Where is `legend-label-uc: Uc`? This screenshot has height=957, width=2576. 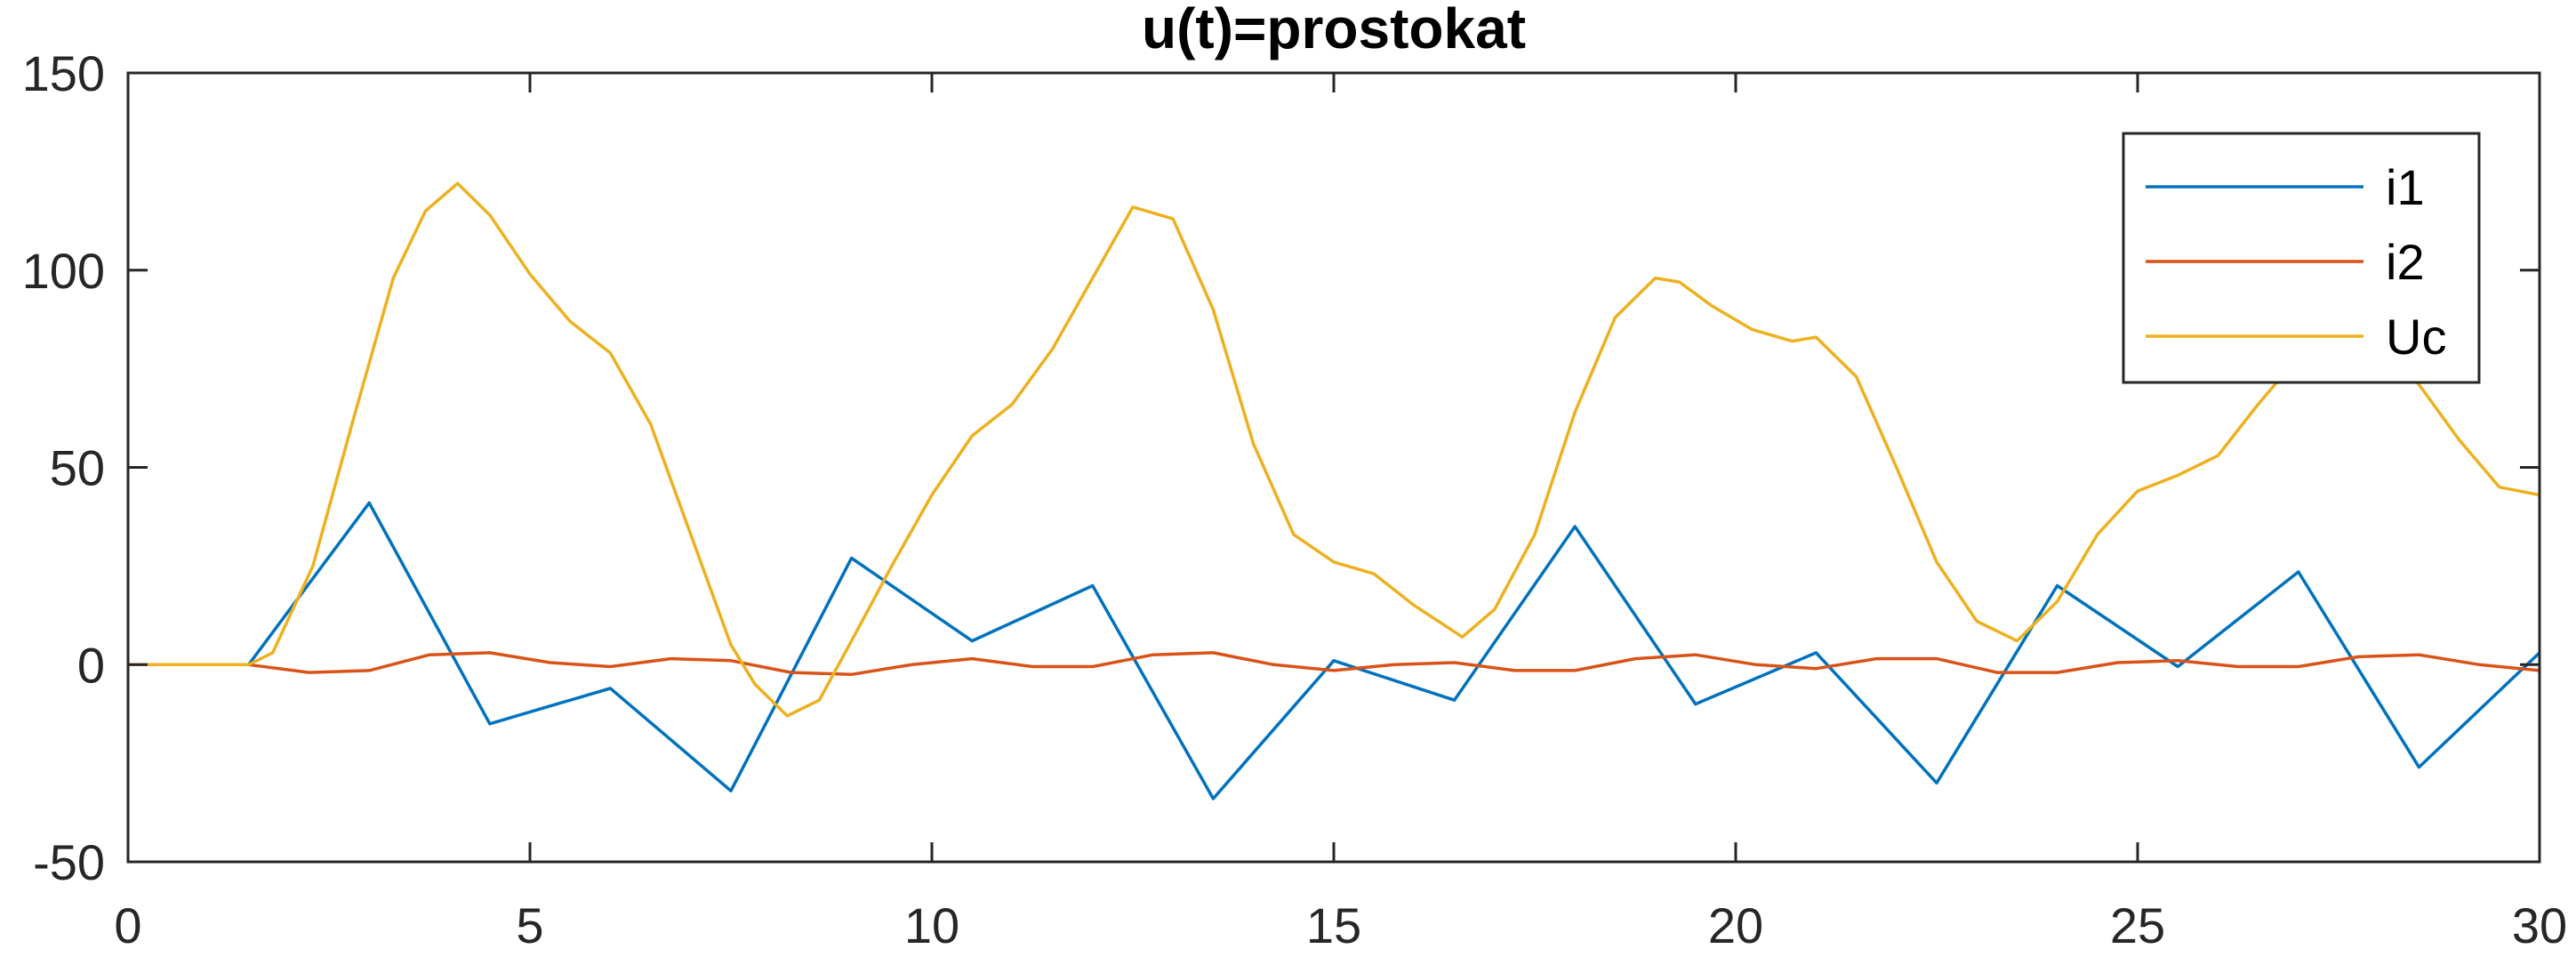 legend-label-uc: Uc is located at coordinates (2416, 337).